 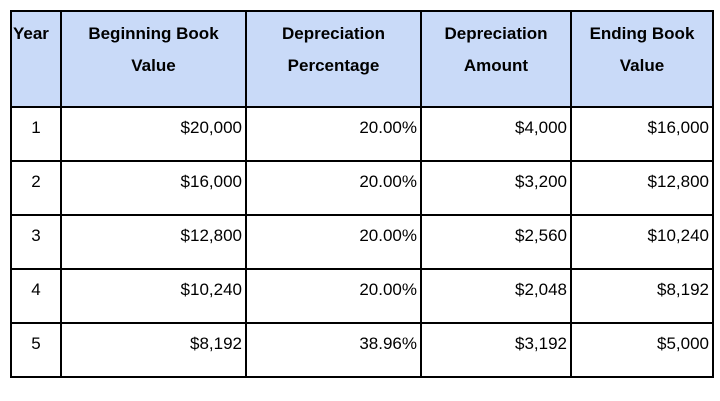 What do you see at coordinates (642, 350) in the screenshot?
I see `table-cell: $5,000` at bounding box center [642, 350].